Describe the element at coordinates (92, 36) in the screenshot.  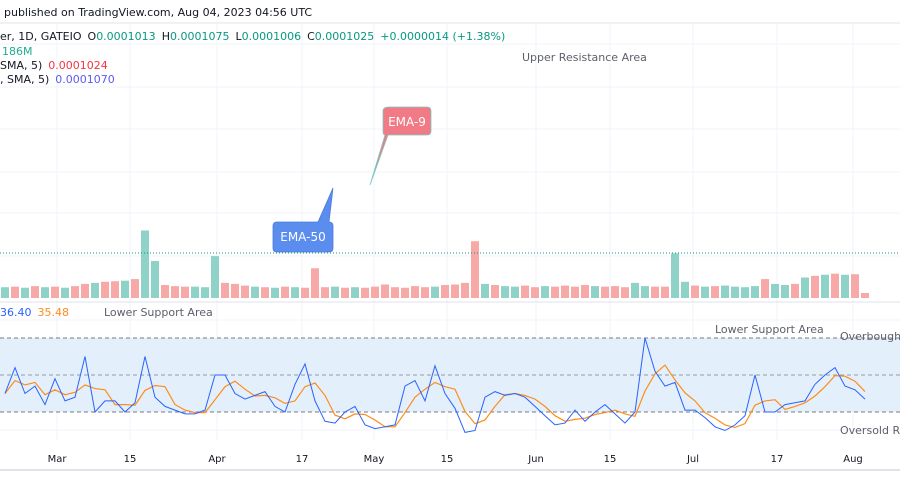
I see `open-label: O` at that location.